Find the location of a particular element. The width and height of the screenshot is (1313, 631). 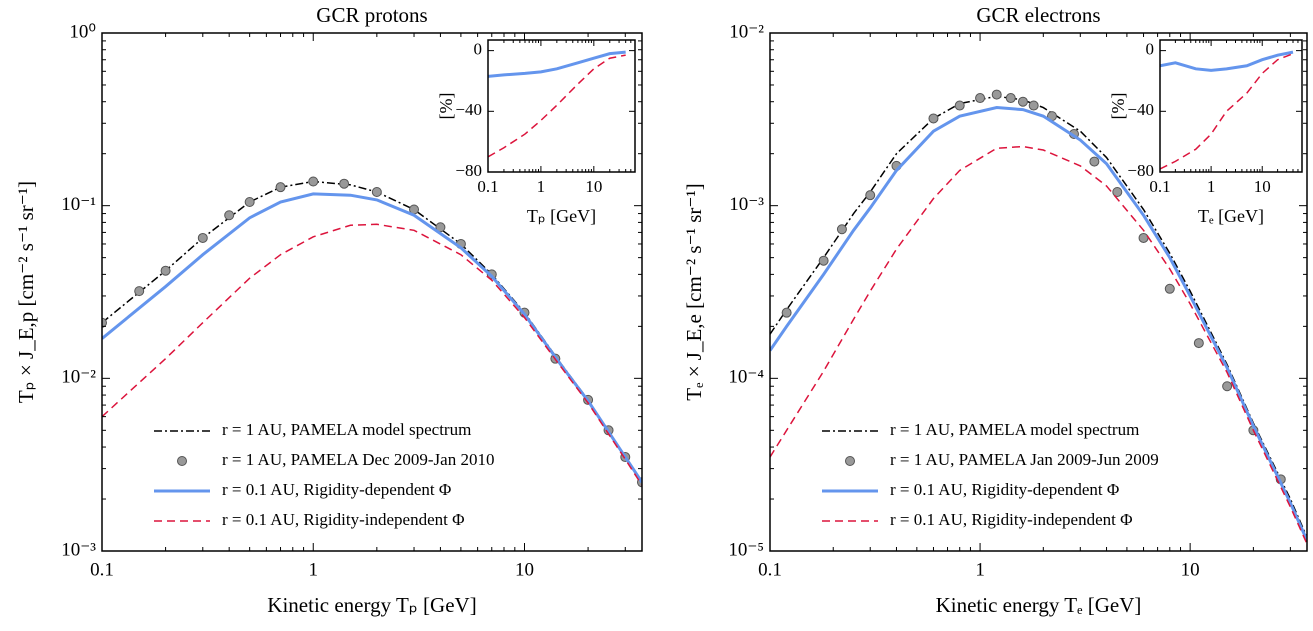

y-axis-label: Tₑ × J_E,e [cm⁻² s⁻¹ sr⁻¹] is located at coordinates (694, 292).